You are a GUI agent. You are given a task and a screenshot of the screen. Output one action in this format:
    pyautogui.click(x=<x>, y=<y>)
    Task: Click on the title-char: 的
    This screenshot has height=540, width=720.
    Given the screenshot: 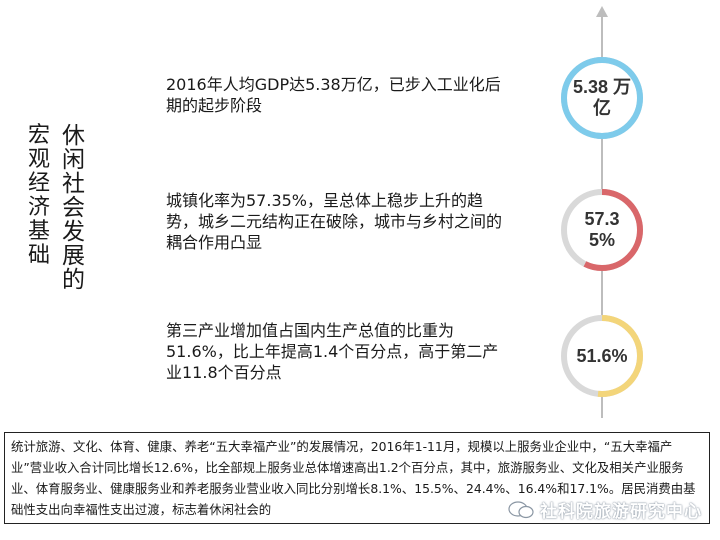 What is the action you would take?
    pyautogui.click(x=73, y=280)
    